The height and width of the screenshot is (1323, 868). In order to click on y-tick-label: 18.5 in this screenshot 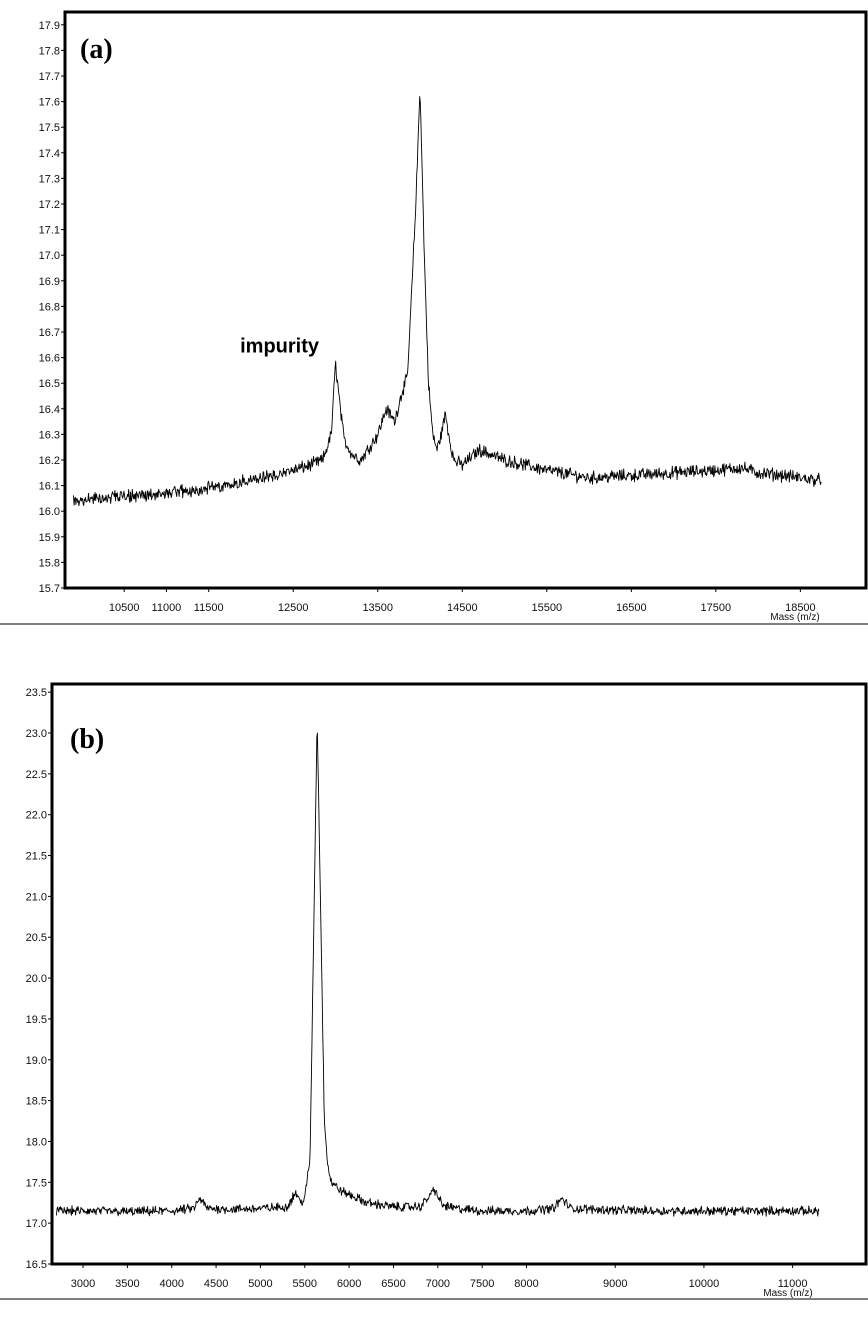, I will do `click(36, 1102)`.